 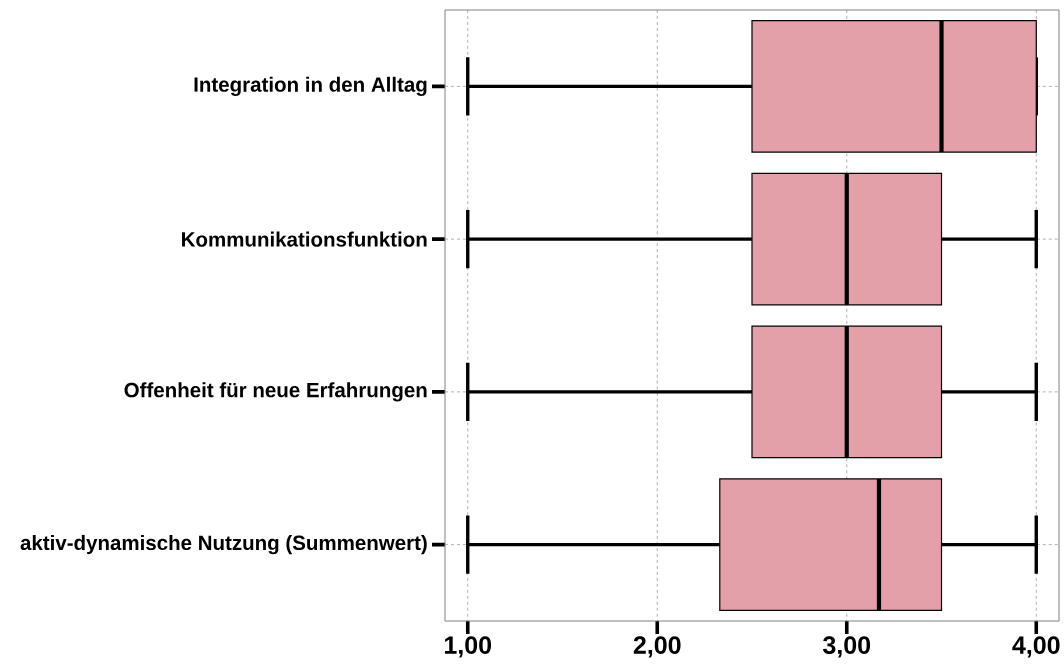 What do you see at coordinates (275, 392) in the screenshot?
I see `y-tick-label: Offenheit für neue Erfahrungen` at bounding box center [275, 392].